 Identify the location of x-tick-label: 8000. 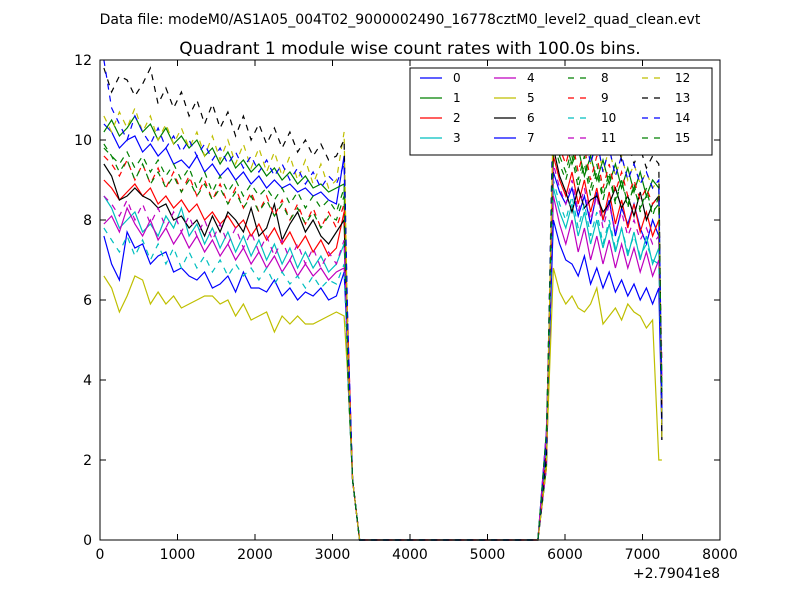
(720, 555).